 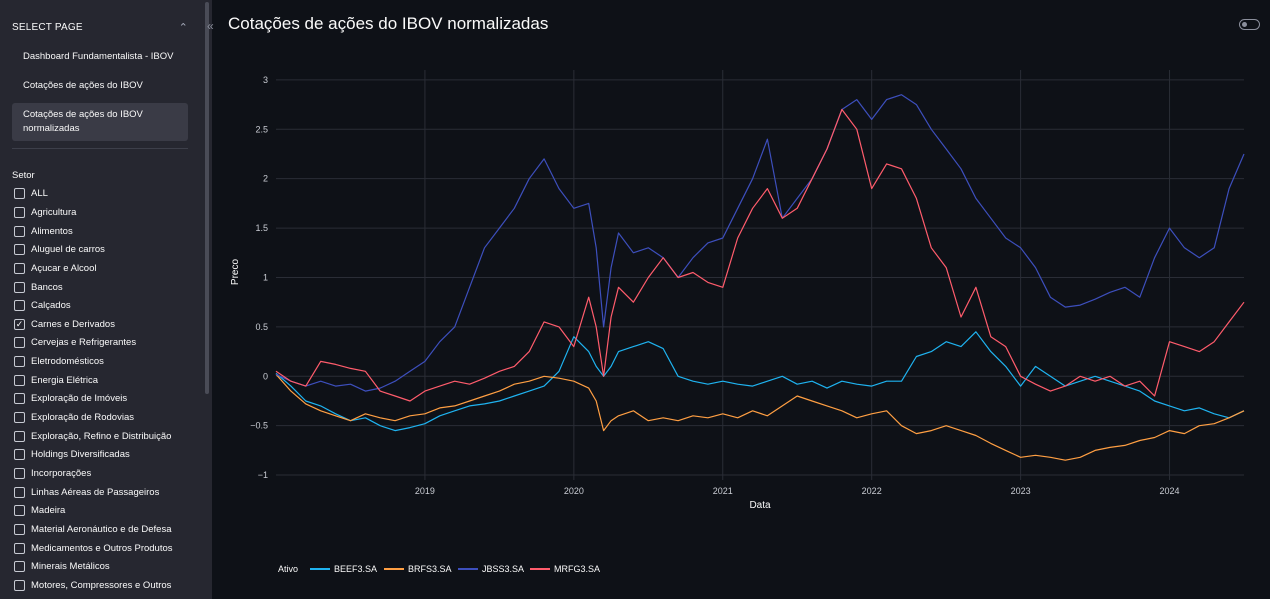 I want to click on sector-label: Eletrodomésticos, so click(x=67, y=361).